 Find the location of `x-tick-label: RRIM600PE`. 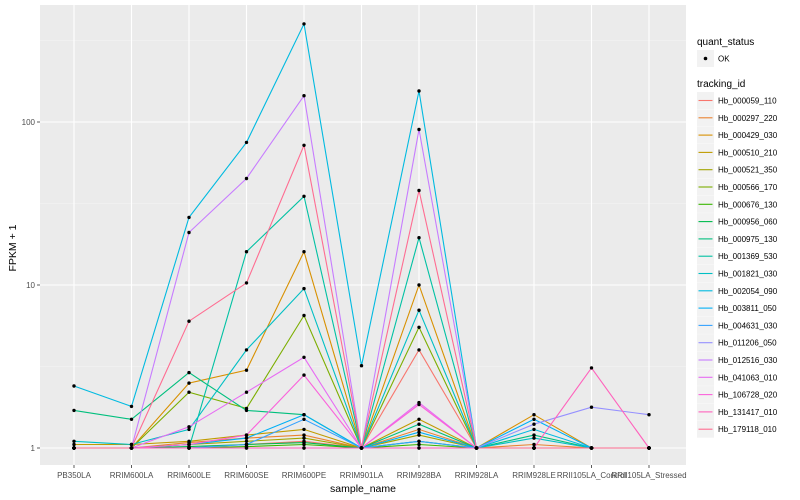

x-tick-label: RRIM600PE is located at coordinates (304, 475).